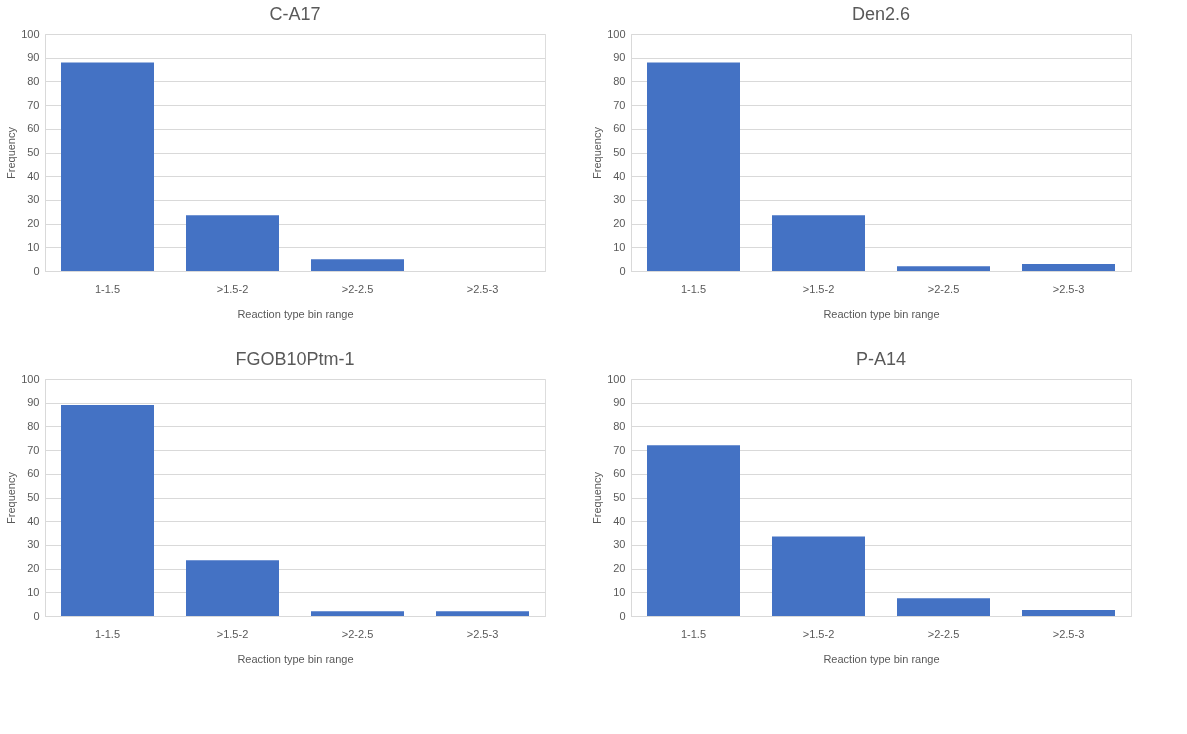  What do you see at coordinates (881, 14) in the screenshot?
I see `chart-title: Den2.6` at bounding box center [881, 14].